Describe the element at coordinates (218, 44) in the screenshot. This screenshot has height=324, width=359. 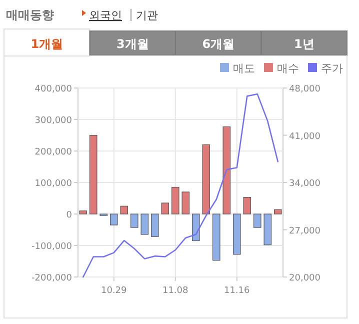
I see `text: 6개월` at that location.